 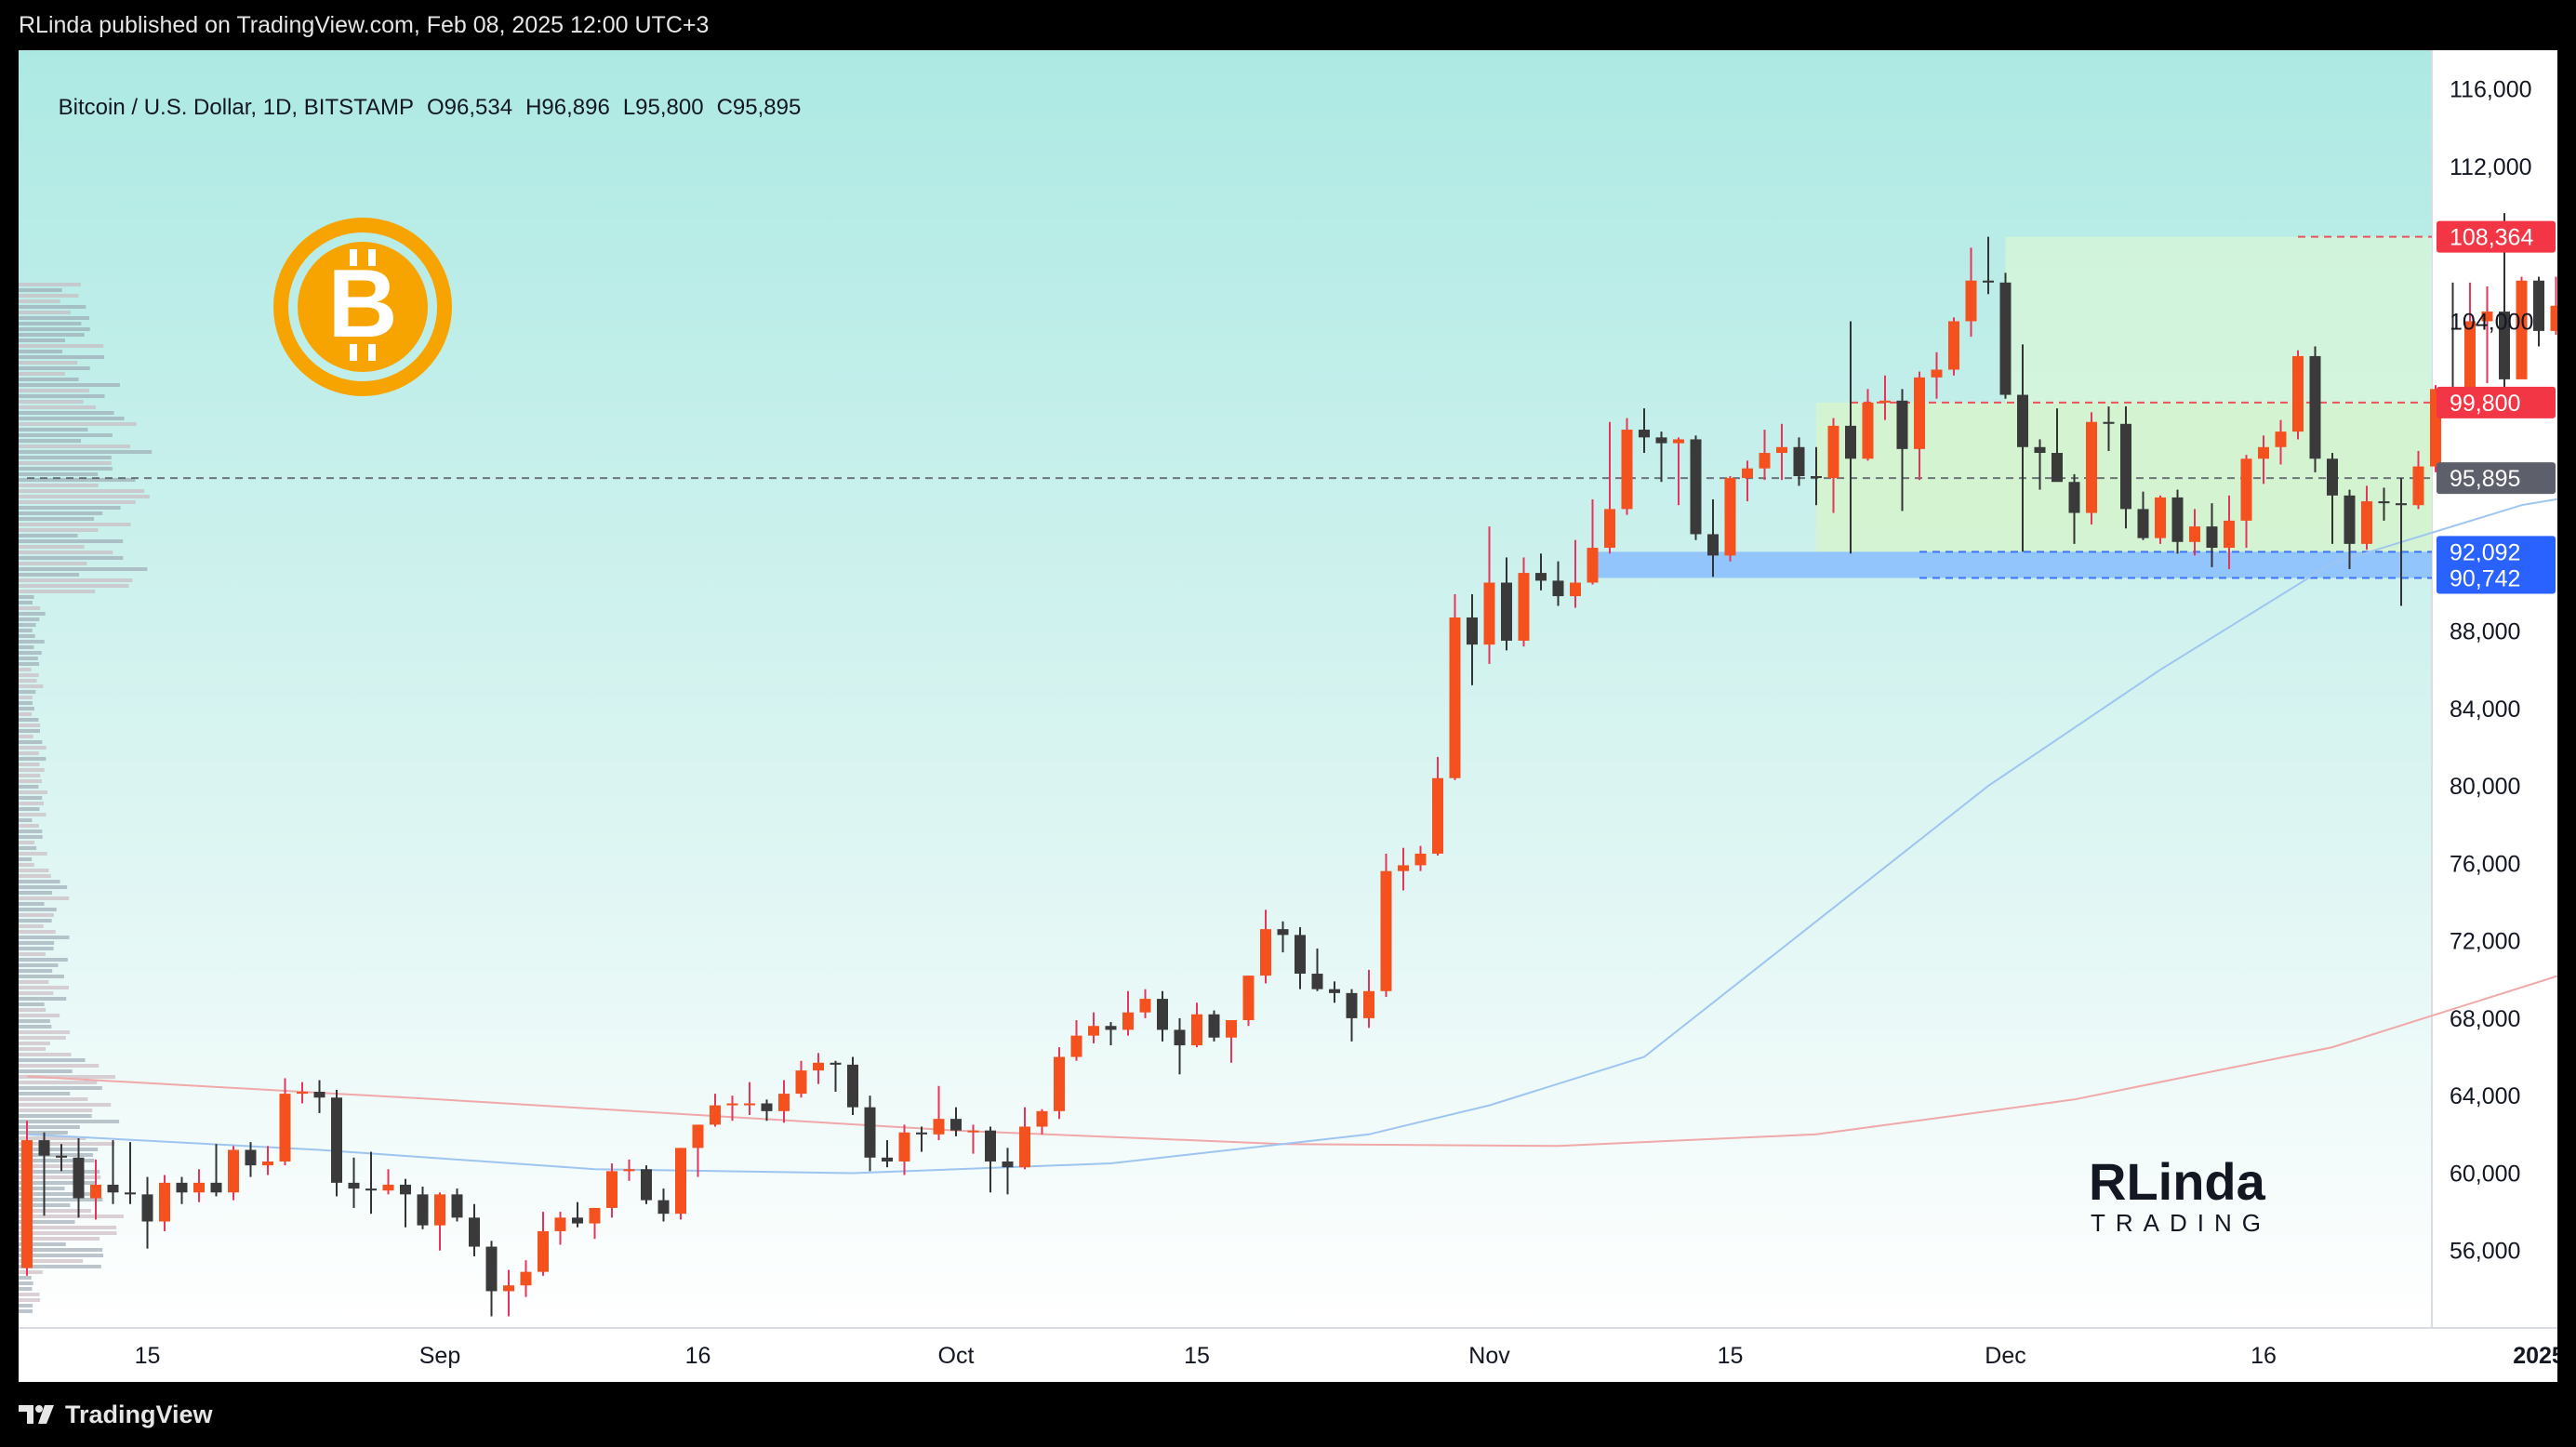 What do you see at coordinates (2496, 578) in the screenshot?
I see `price-label: 90,742` at bounding box center [2496, 578].